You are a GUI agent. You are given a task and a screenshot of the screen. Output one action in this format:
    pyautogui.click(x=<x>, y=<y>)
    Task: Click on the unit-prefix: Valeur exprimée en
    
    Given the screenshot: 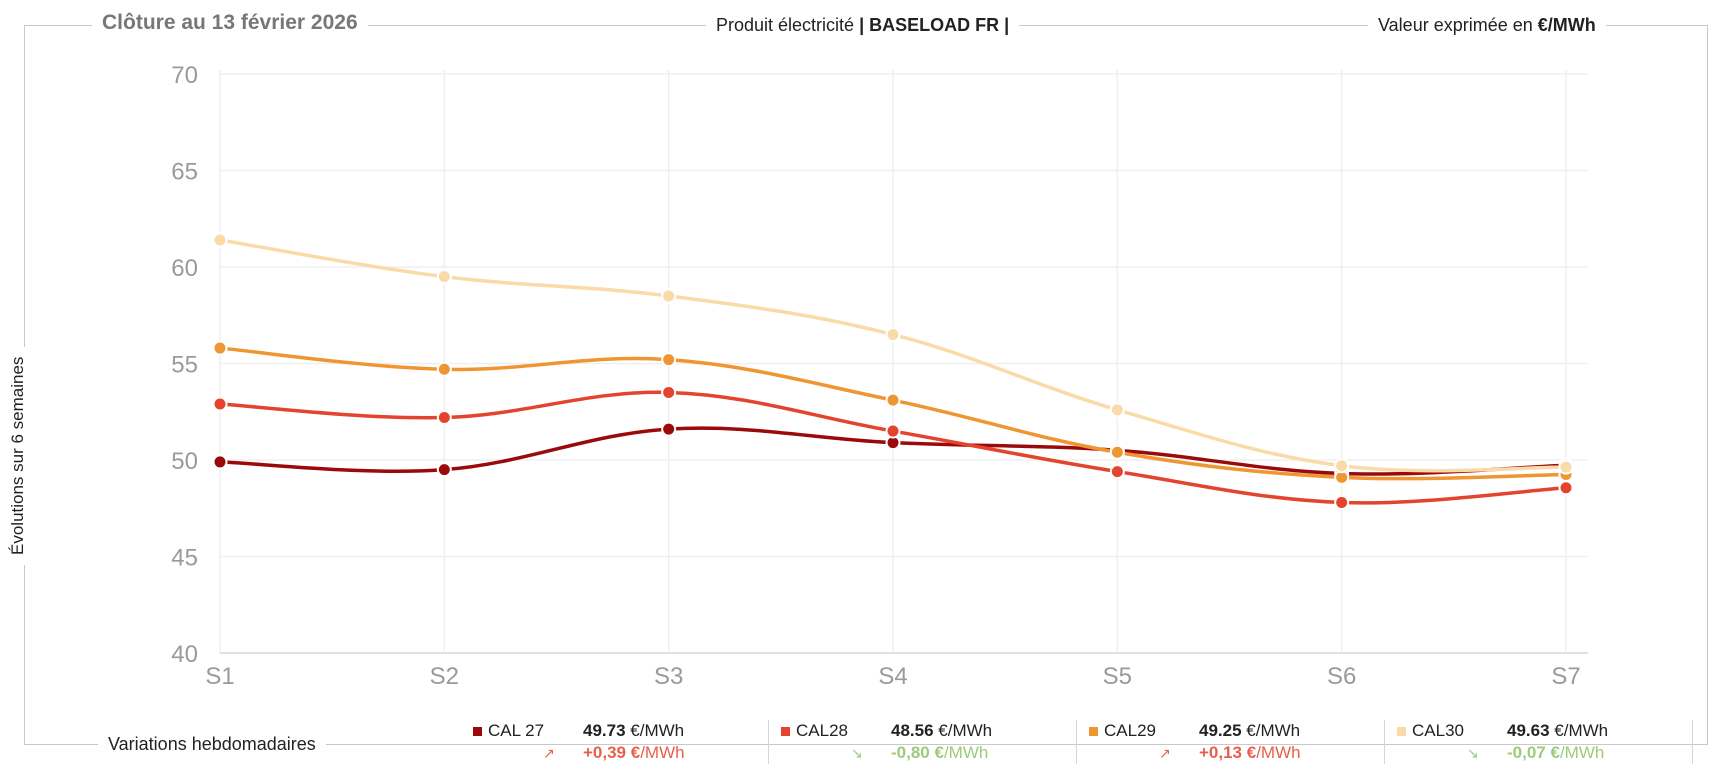 What is the action you would take?
    pyautogui.click(x=1455, y=25)
    